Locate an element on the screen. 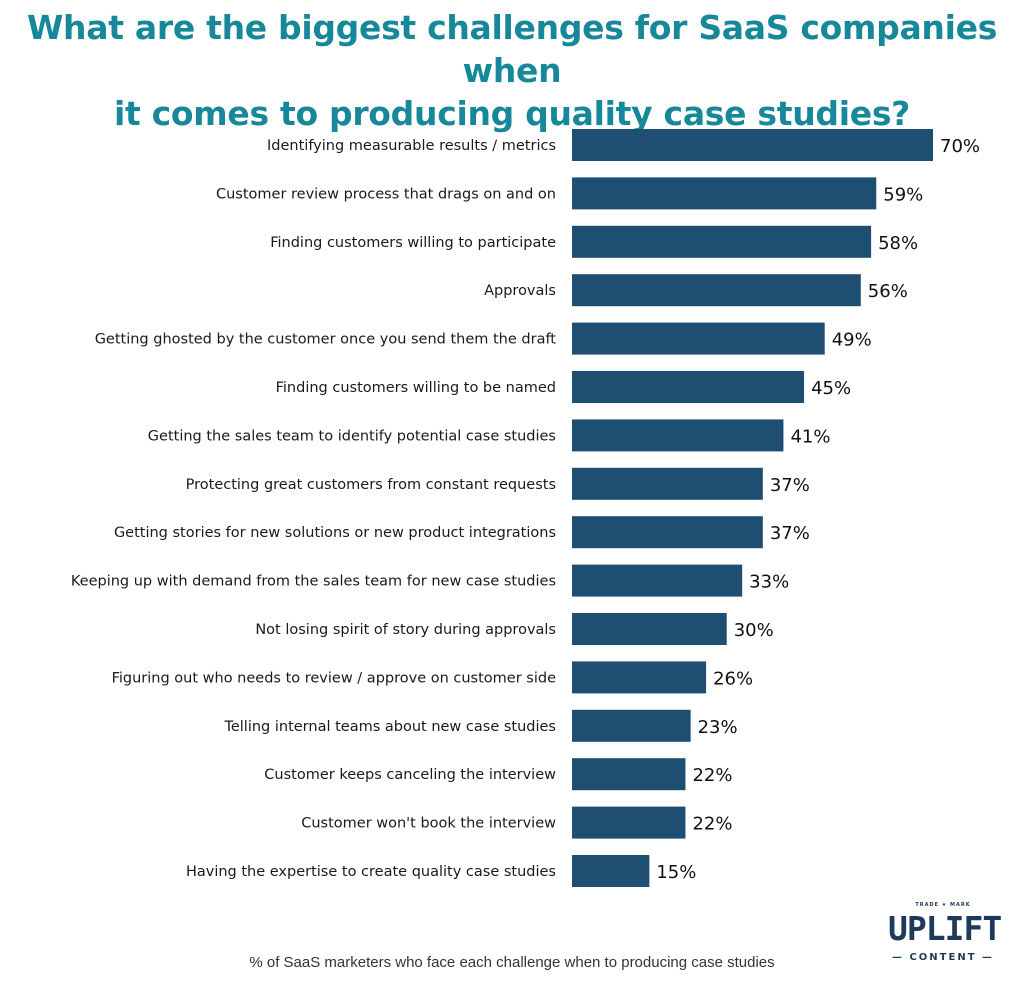 This screenshot has height=998, width=1024. value-label: 41% is located at coordinates (810, 436).